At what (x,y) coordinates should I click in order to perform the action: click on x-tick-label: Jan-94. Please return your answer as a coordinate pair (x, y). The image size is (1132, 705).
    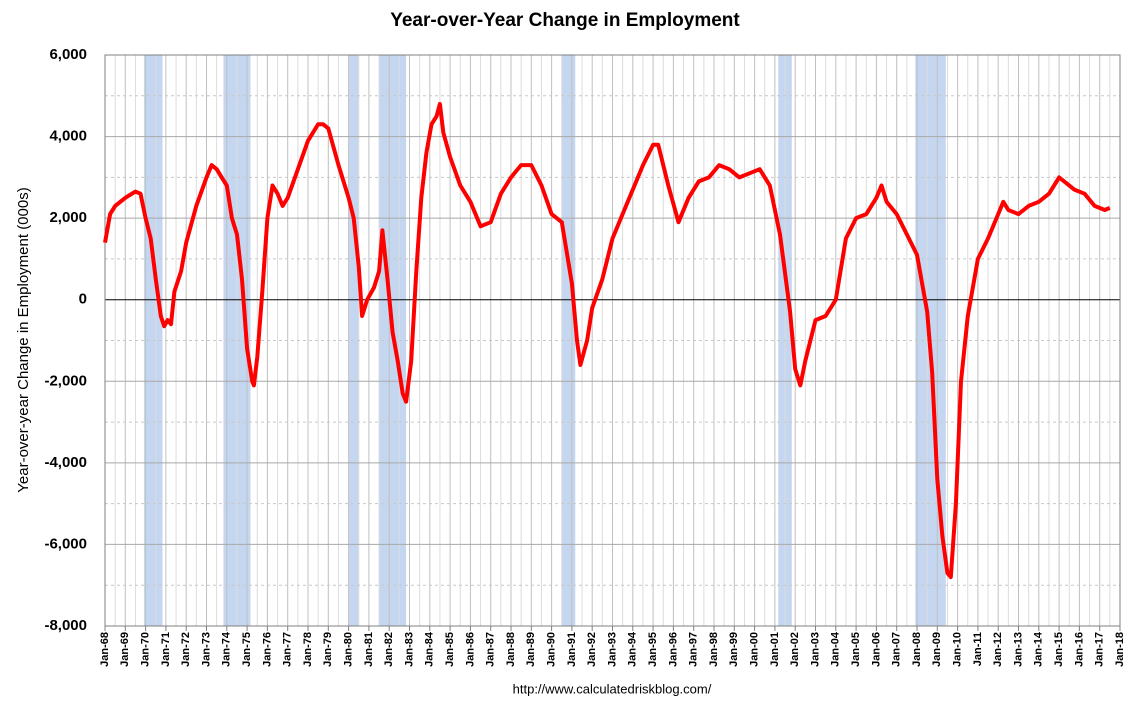
    Looking at the image, I should click on (633, 649).